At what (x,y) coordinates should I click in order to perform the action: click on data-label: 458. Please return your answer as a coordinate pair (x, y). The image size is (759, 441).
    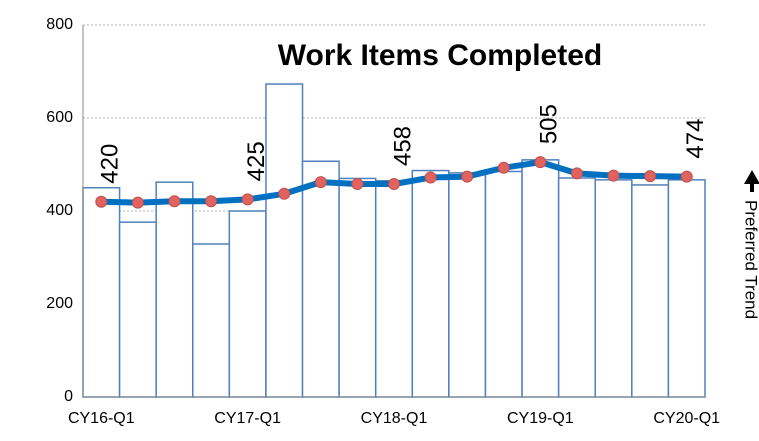
    Looking at the image, I should click on (402, 146).